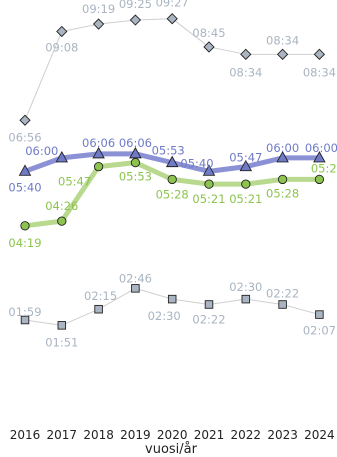 The width and height of the screenshot is (337, 457). What do you see at coordinates (319, 331) in the screenshot?
I see `data-label: 02:07` at bounding box center [319, 331].